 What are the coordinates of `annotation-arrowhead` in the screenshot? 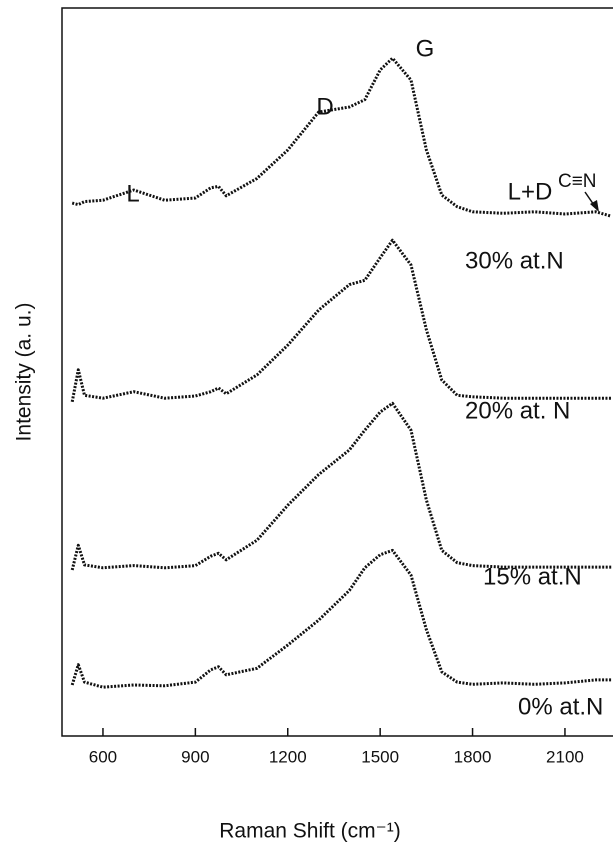 It's located at (594, 206).